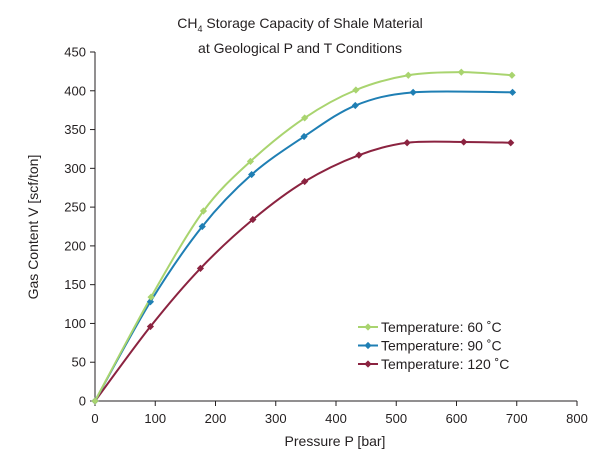  What do you see at coordinates (445, 364) in the screenshot?
I see `legend-label: Temperature: 120 ˚C` at bounding box center [445, 364].